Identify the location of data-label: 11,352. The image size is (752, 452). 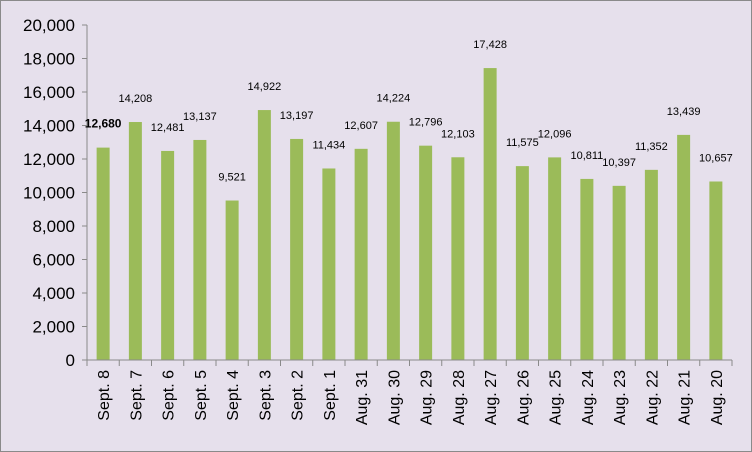
(651, 147).